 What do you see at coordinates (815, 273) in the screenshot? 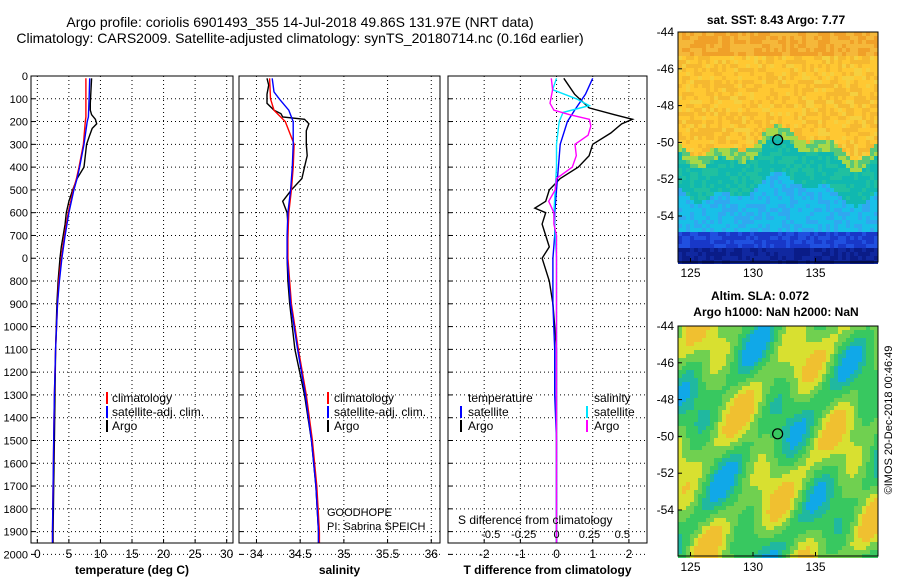
I see `map-x-tick-label: 135` at bounding box center [815, 273].